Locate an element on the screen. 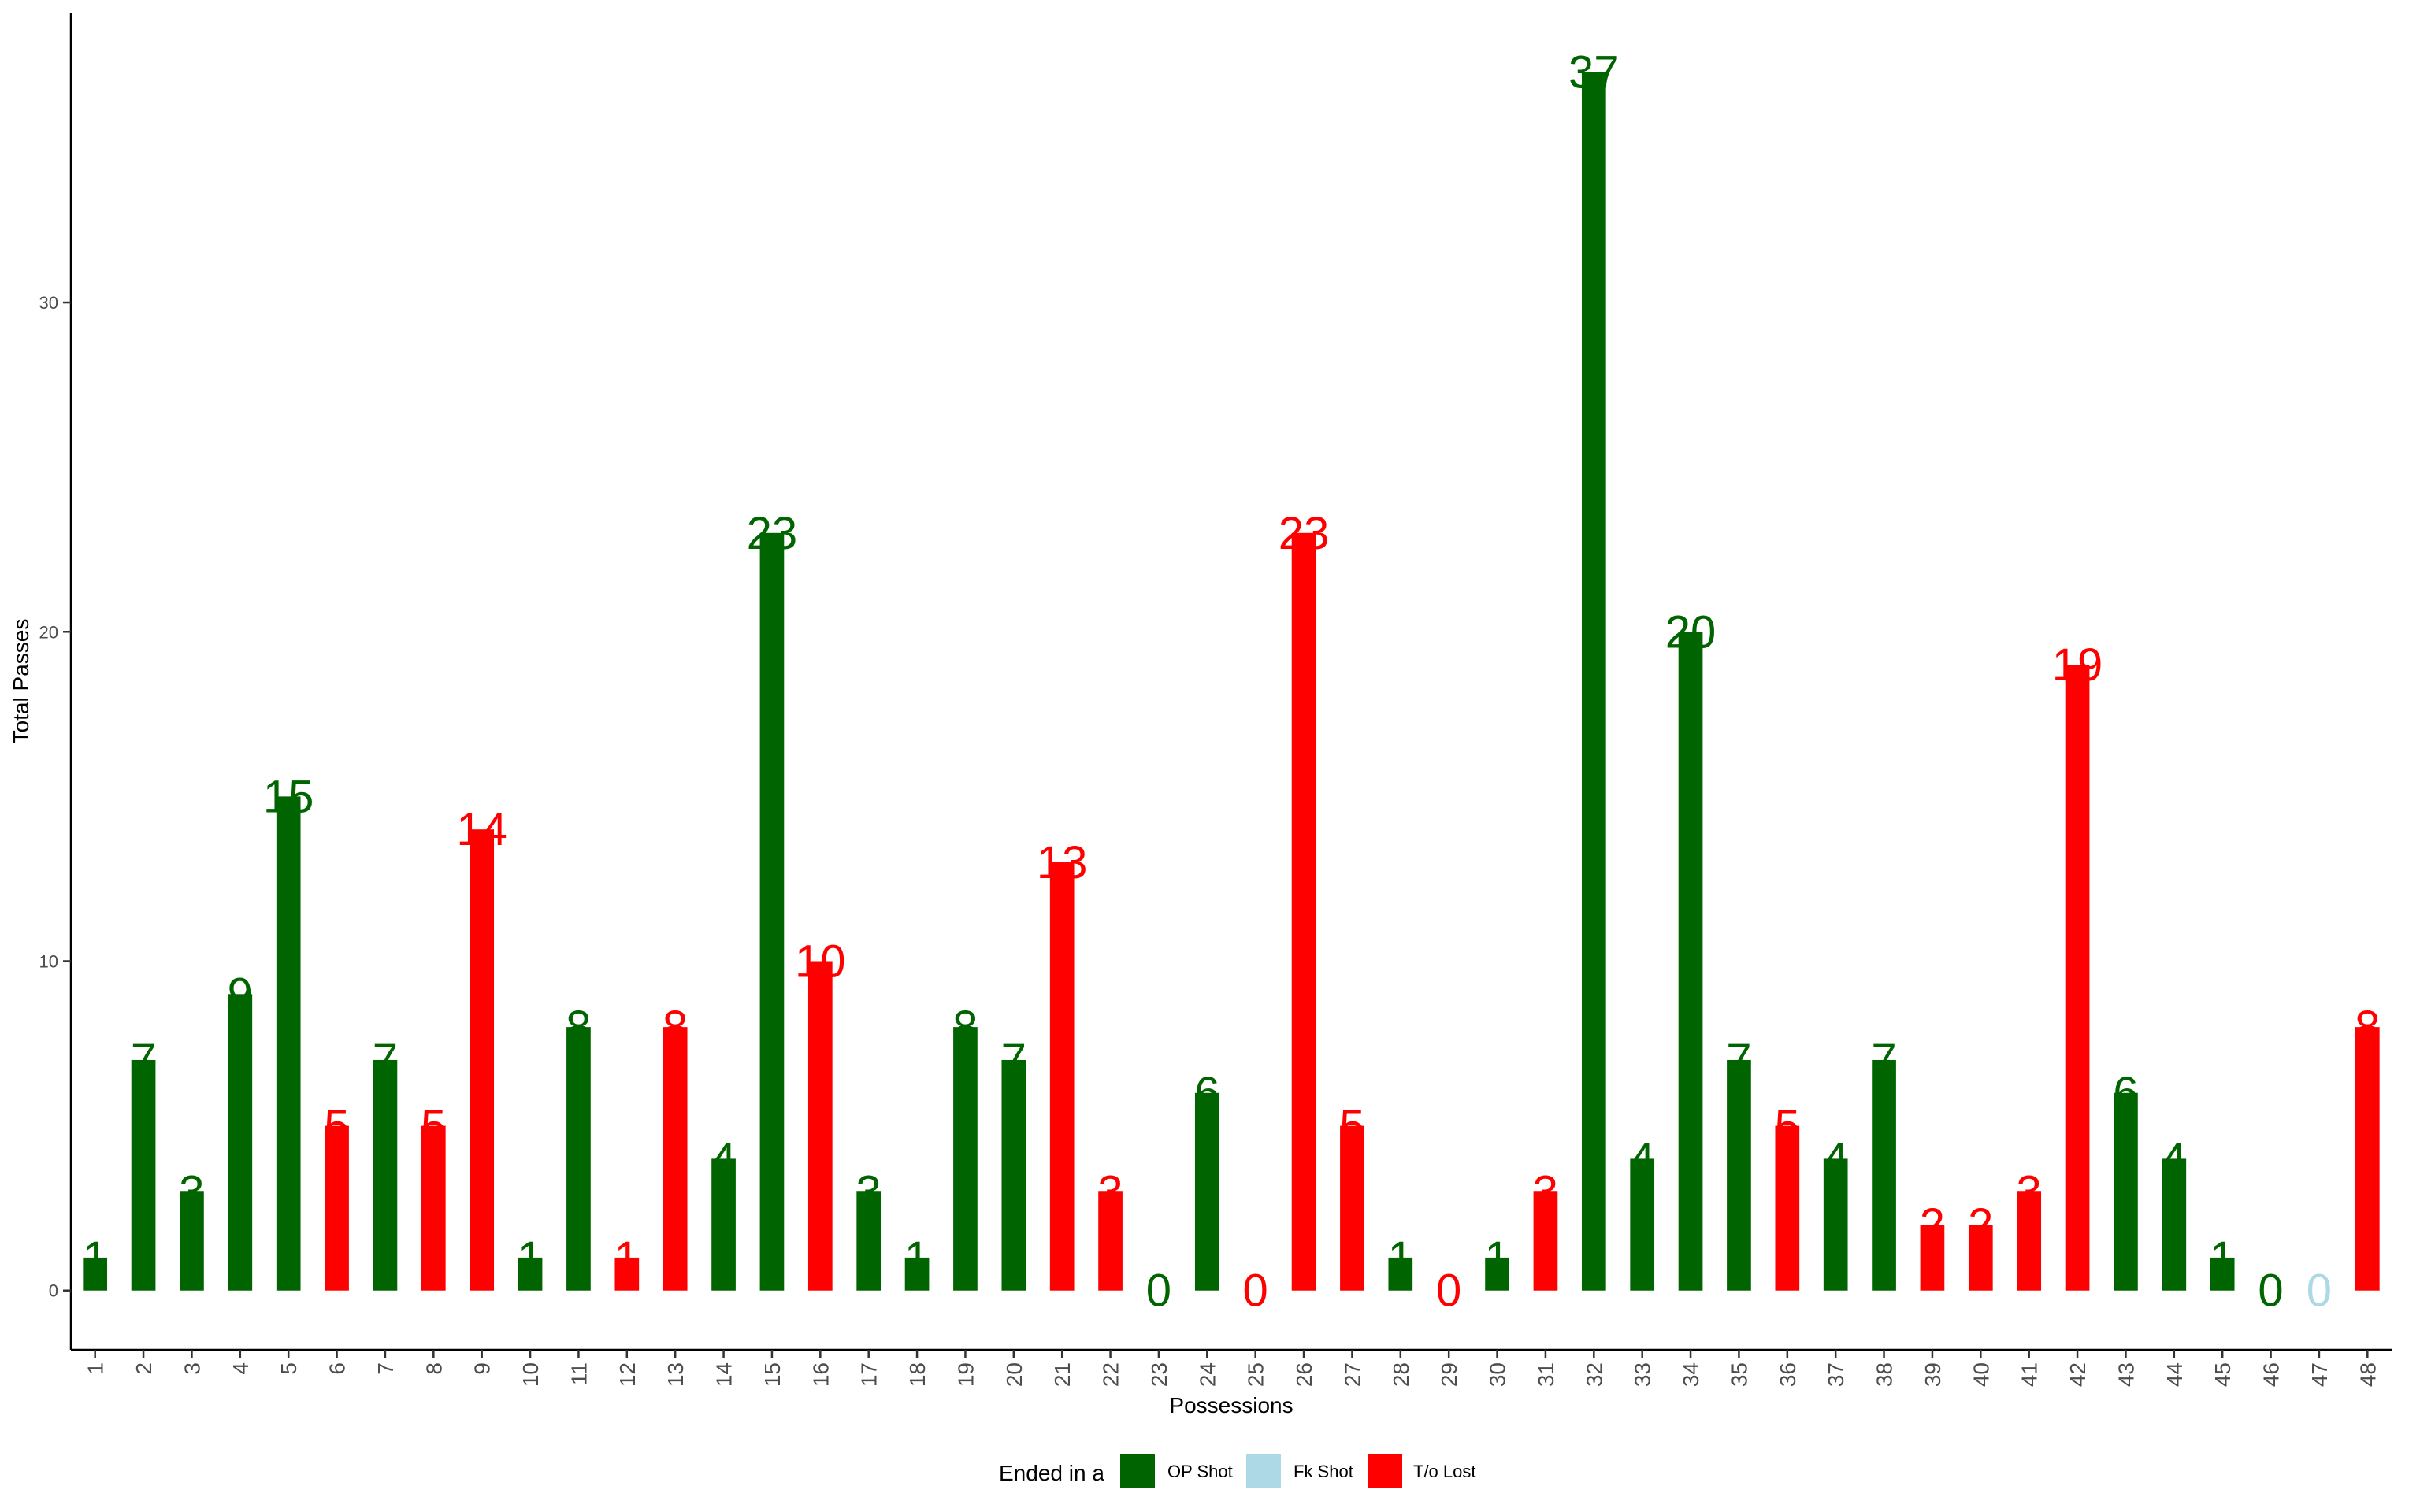  data-label: 37 is located at coordinates (1594, 72).